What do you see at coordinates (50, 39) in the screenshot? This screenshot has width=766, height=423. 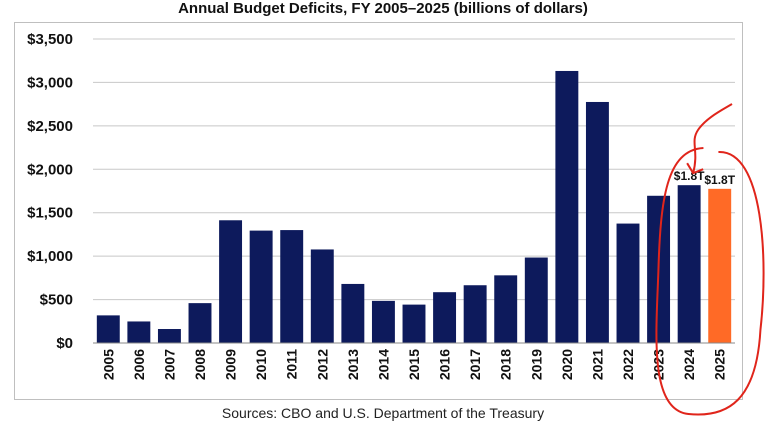 I see `y-tick-label: $3,500` at bounding box center [50, 39].